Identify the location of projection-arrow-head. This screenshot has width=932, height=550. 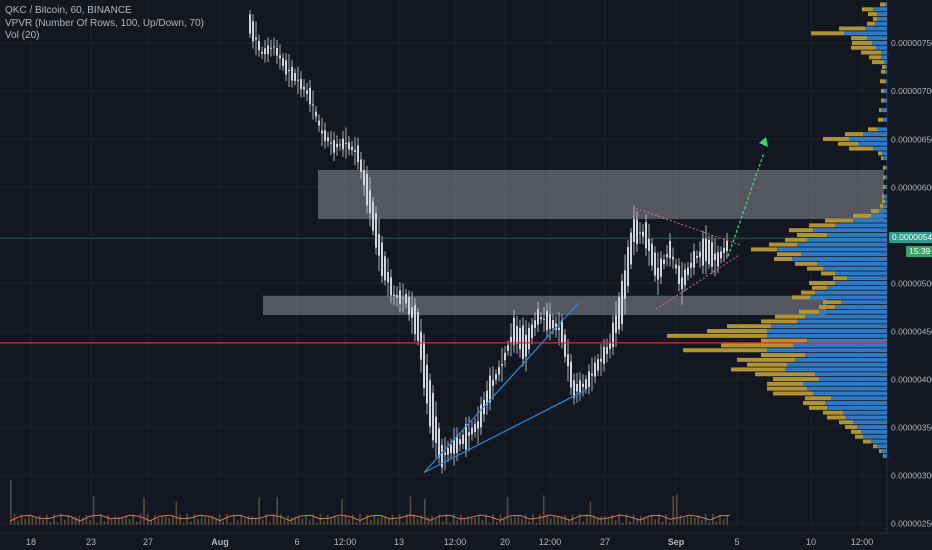
(763, 142).